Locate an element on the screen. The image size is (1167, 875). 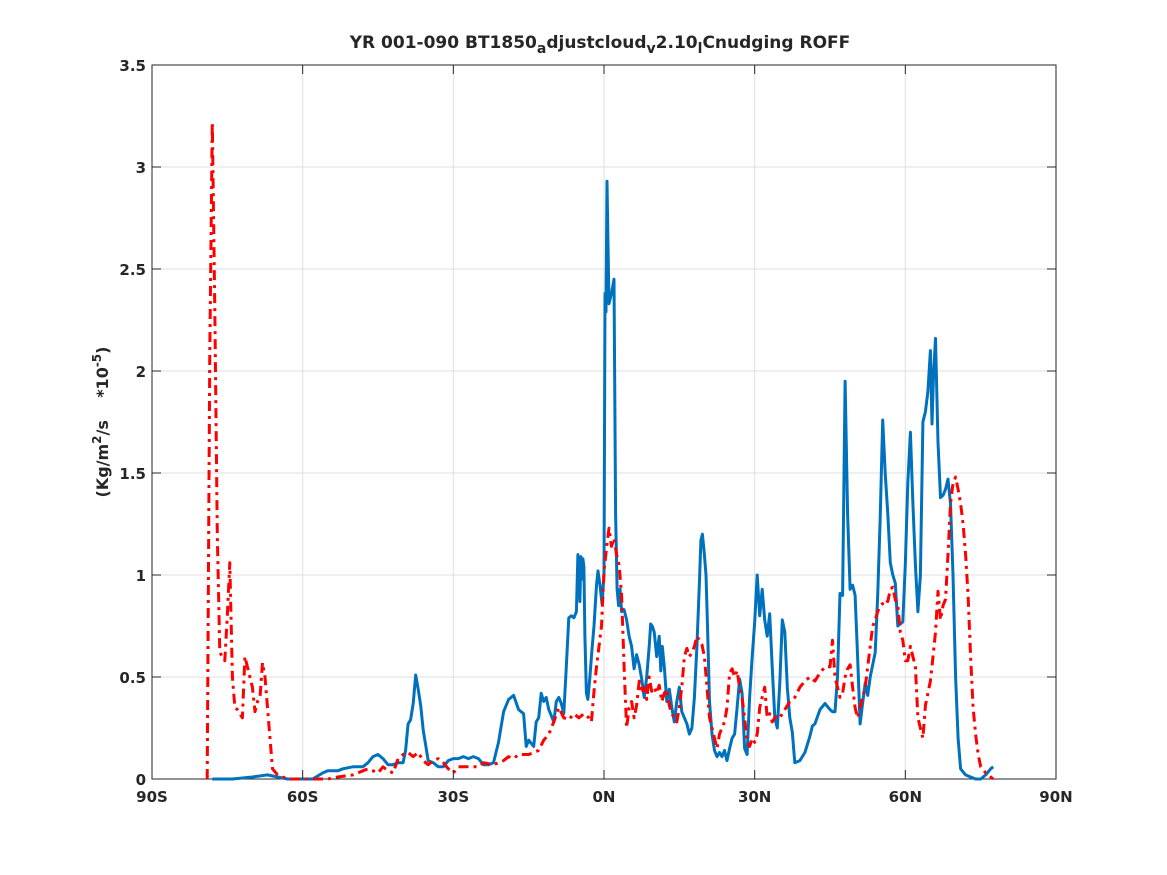
y-tick-label: 2.5 is located at coordinates (132, 270).